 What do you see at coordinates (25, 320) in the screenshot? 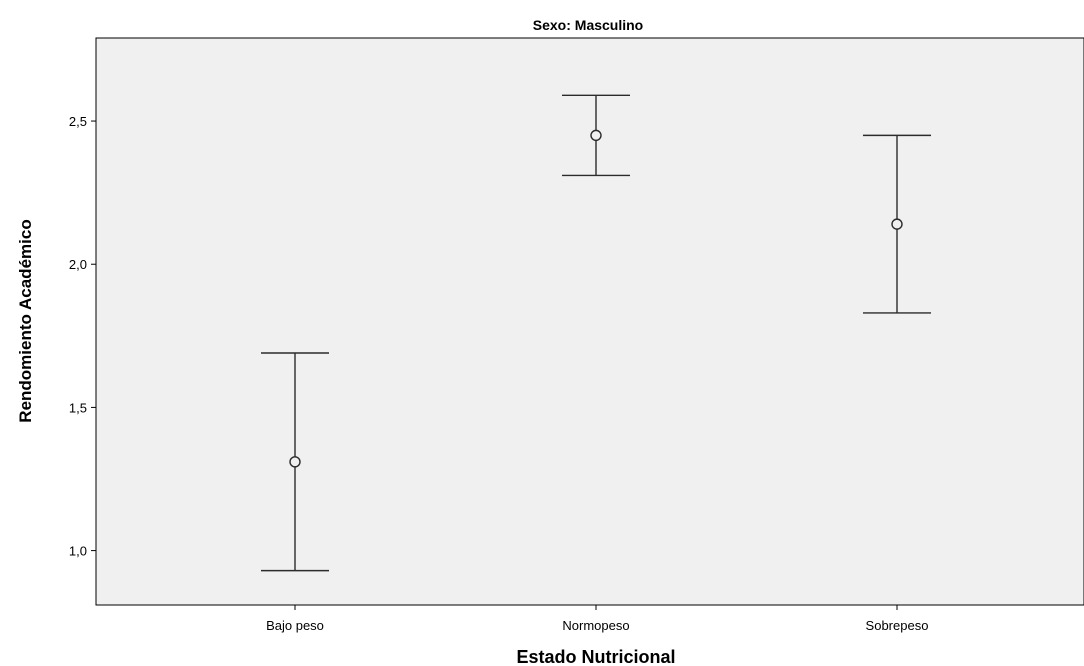
I see `y-axis-title: Rendomiento Académico` at bounding box center [25, 320].